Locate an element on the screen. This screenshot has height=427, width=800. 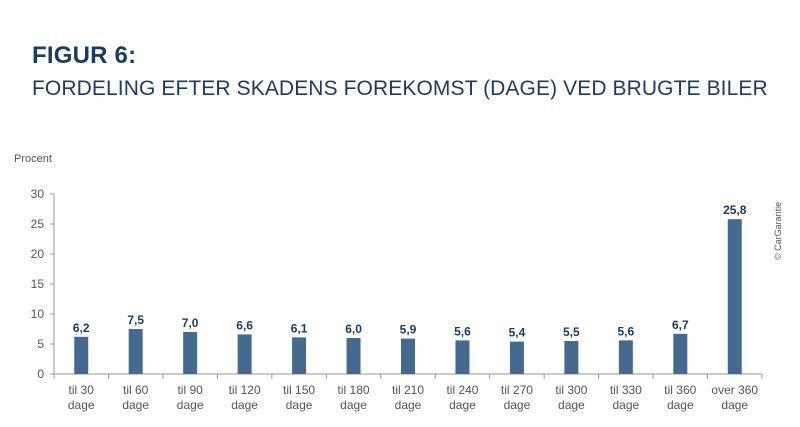
y-axis: 0 5 10 15 20 25 30 is located at coordinates (43, 284).